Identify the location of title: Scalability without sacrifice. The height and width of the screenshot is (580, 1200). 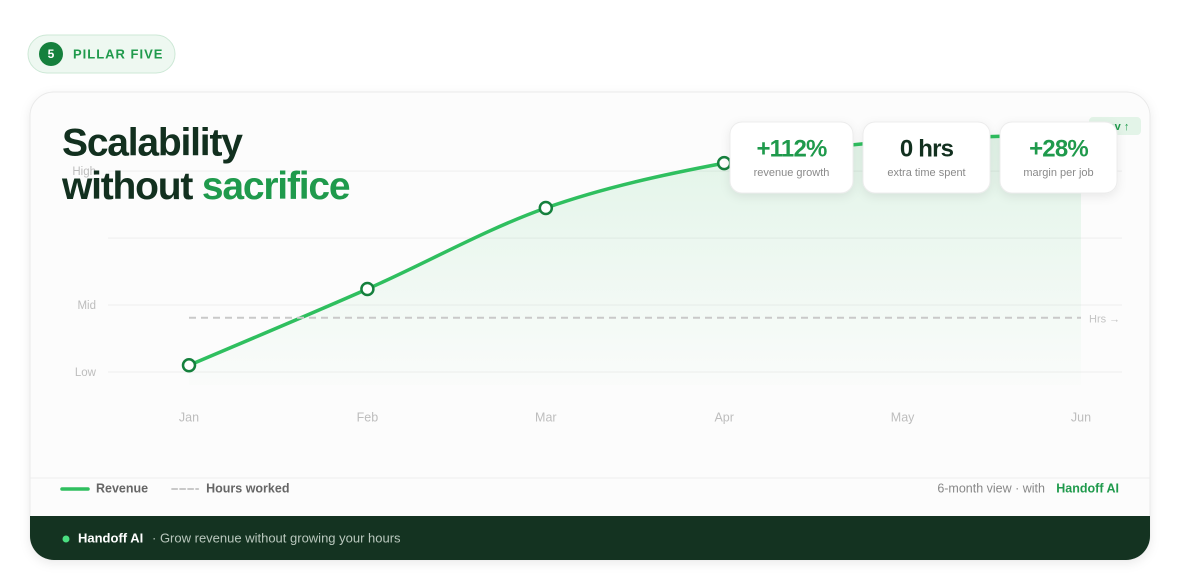
(206, 164).